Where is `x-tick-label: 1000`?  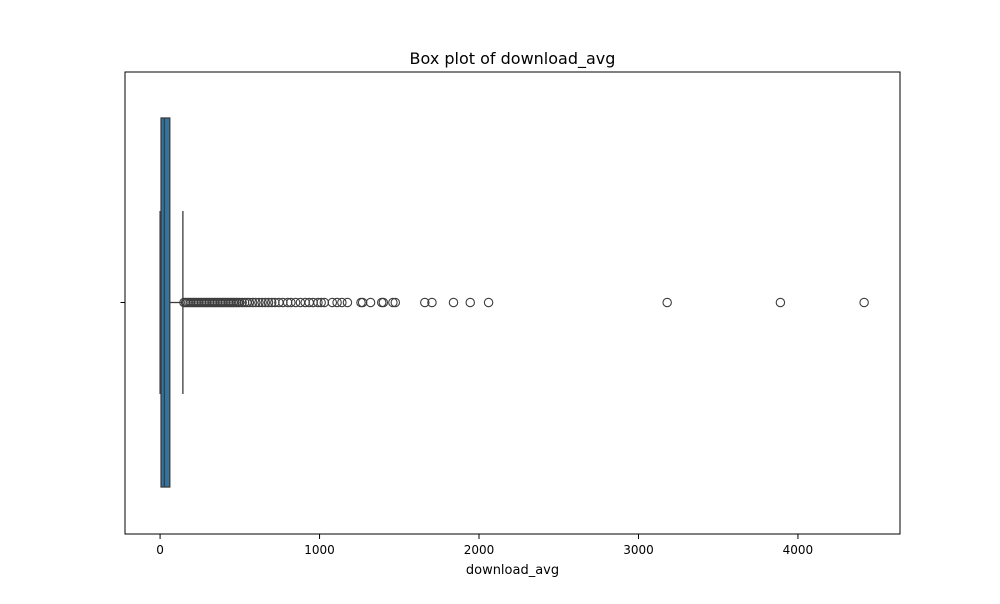 x-tick-label: 1000 is located at coordinates (319, 550).